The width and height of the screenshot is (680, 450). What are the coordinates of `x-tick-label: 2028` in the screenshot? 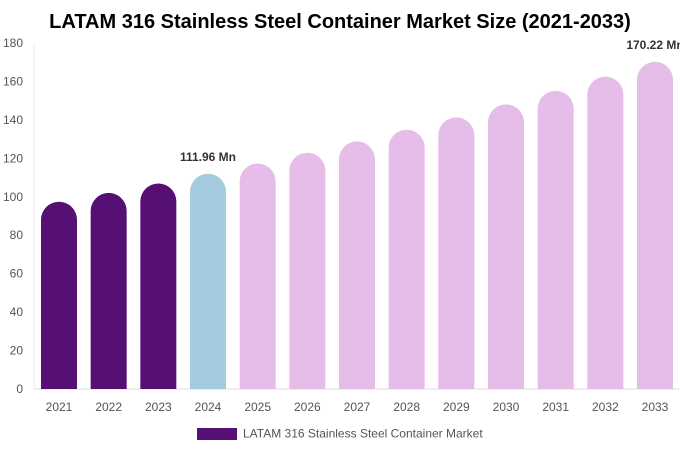 It's located at (406, 407).